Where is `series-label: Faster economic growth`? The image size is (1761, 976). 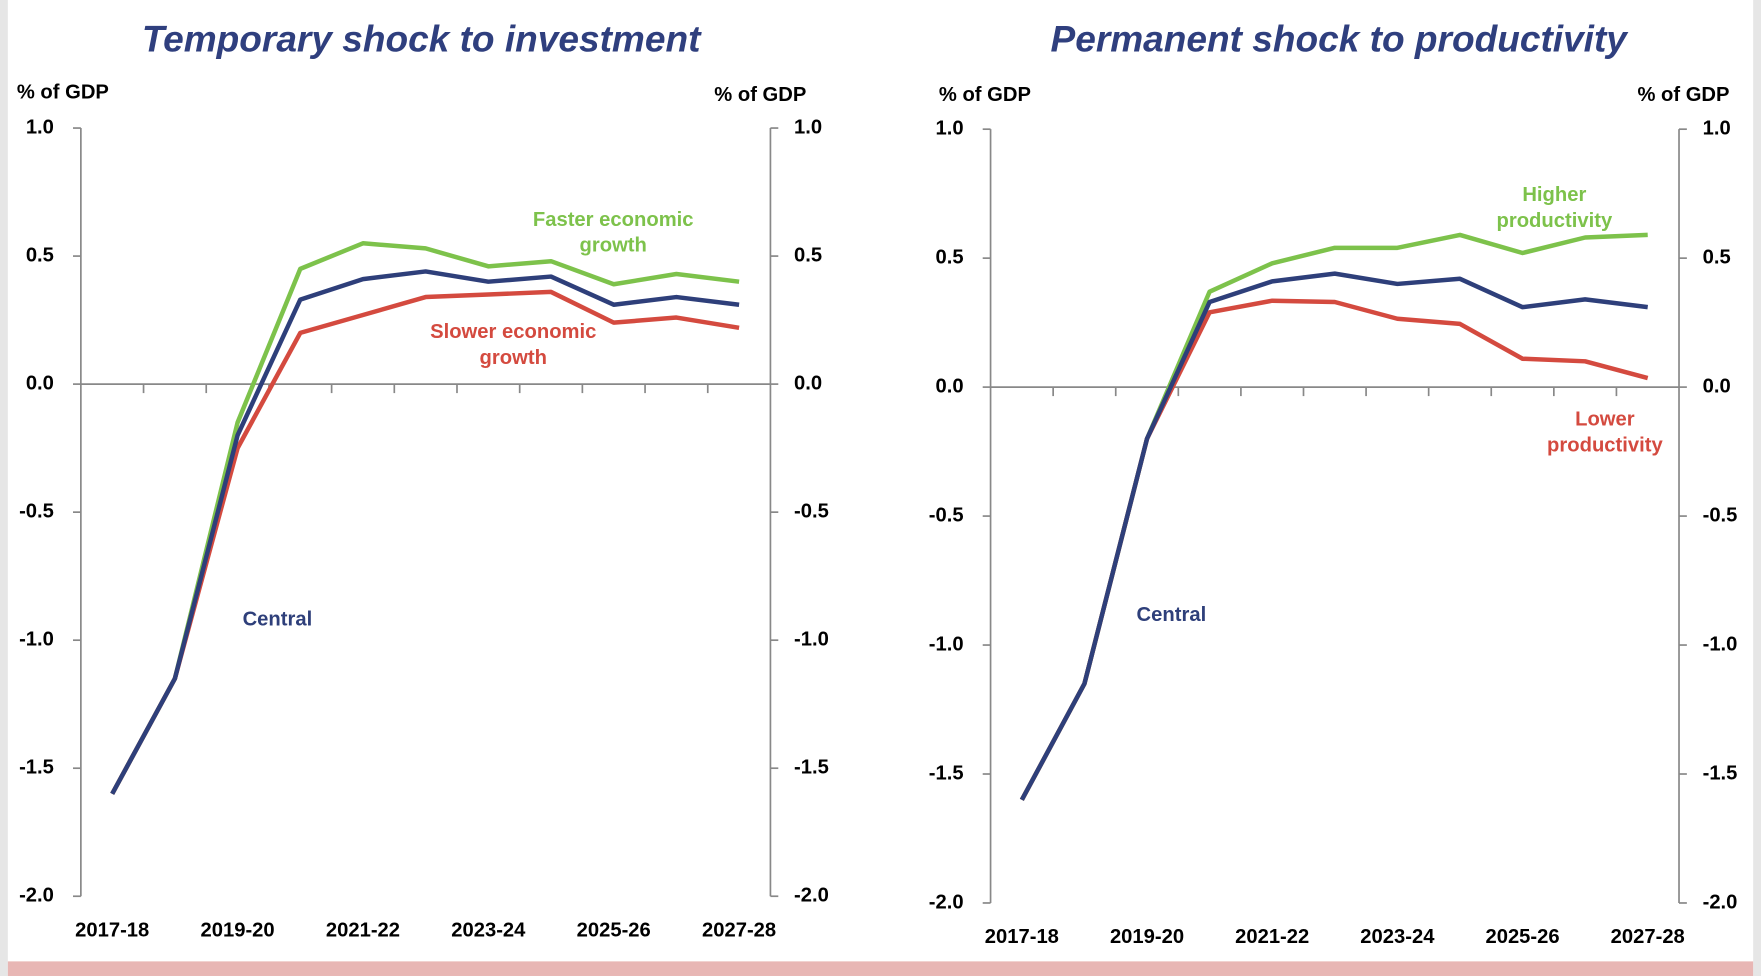 series-label: Faster economic growth is located at coordinates (613, 232).